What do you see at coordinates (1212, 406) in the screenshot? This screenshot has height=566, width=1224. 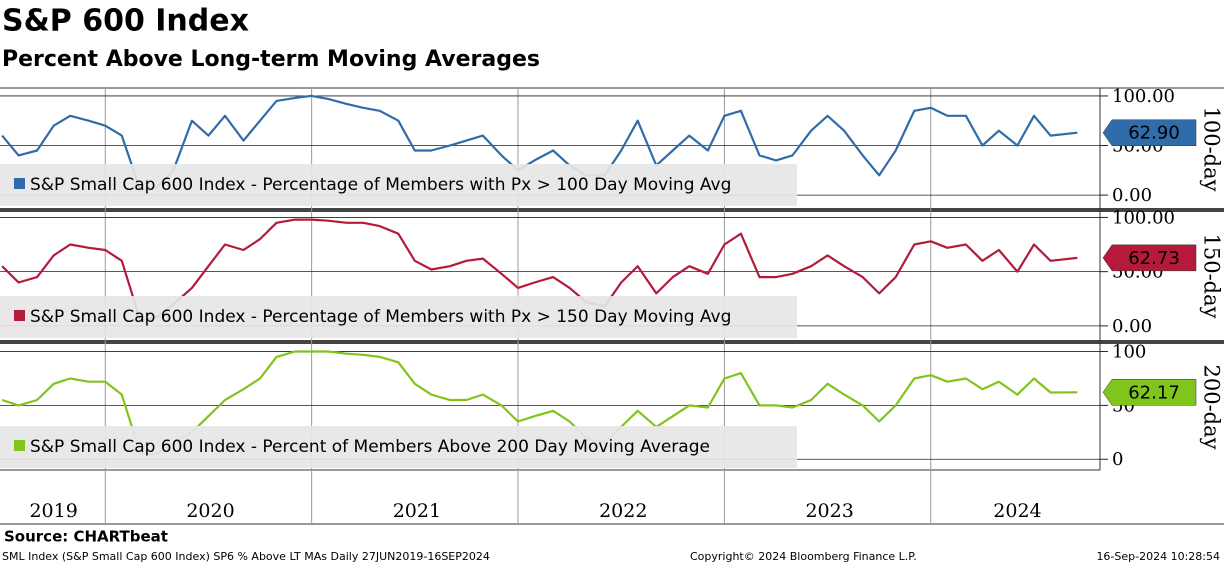 I see `panel-label: 200-day` at bounding box center [1212, 406].